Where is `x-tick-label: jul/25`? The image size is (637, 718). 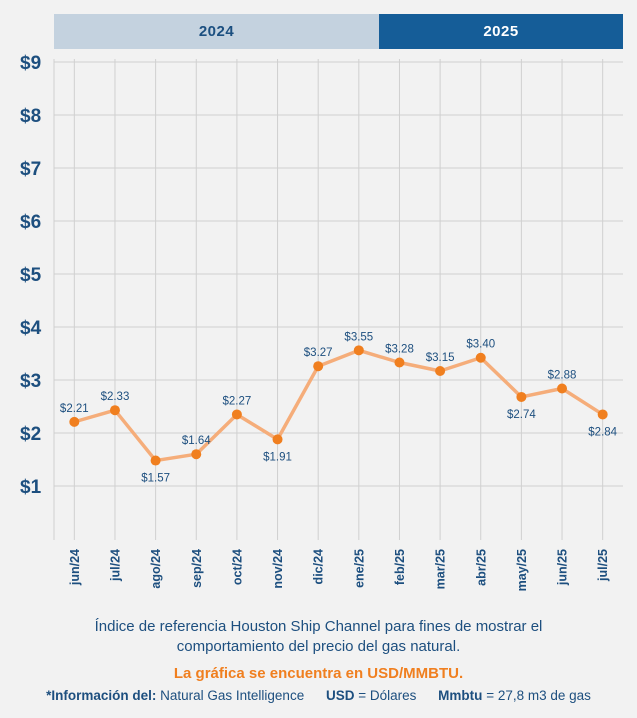 x-tick-label: jul/25 is located at coordinates (603, 565).